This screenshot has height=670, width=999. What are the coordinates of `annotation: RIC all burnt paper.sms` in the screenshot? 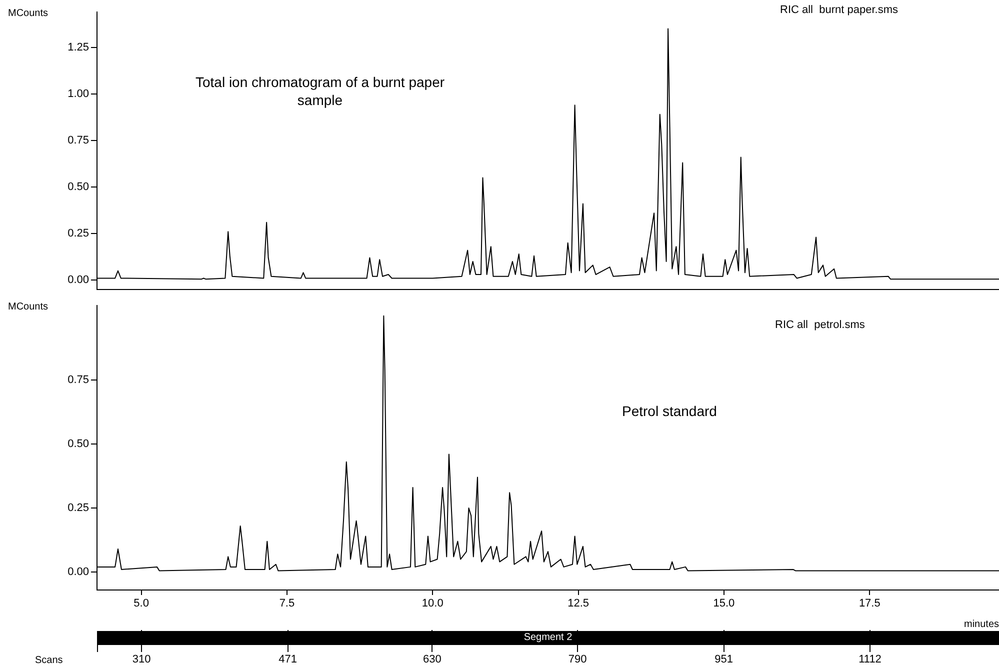 It's located at (839, 11).